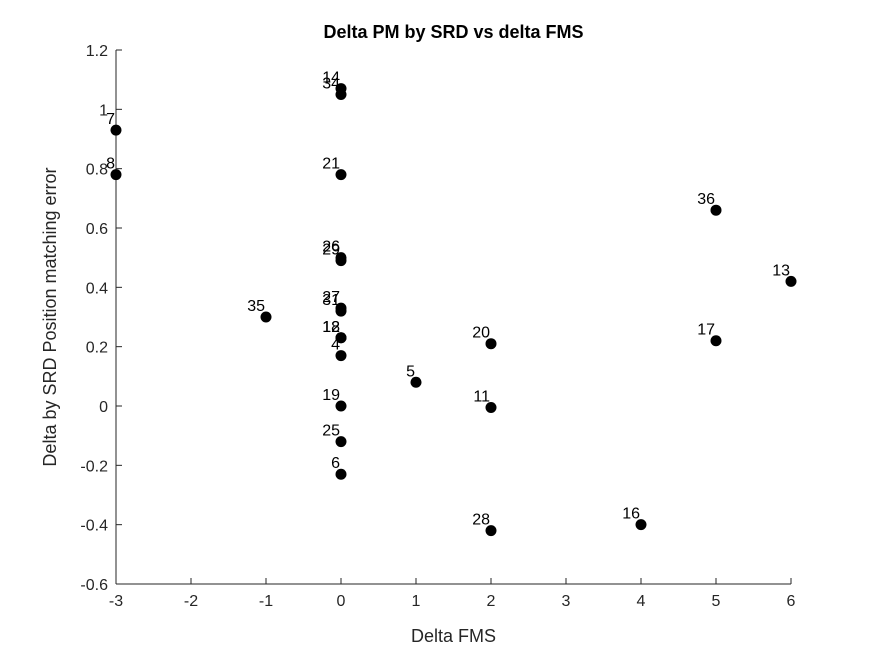  I want to click on y-tick-label: -0.2, so click(94, 466).